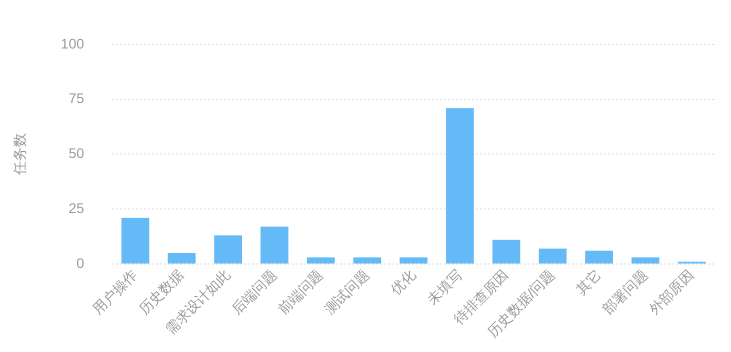 The image size is (731, 352). Describe the element at coordinates (402, 282) in the screenshot. I see `x-tick-label: 优化` at that location.